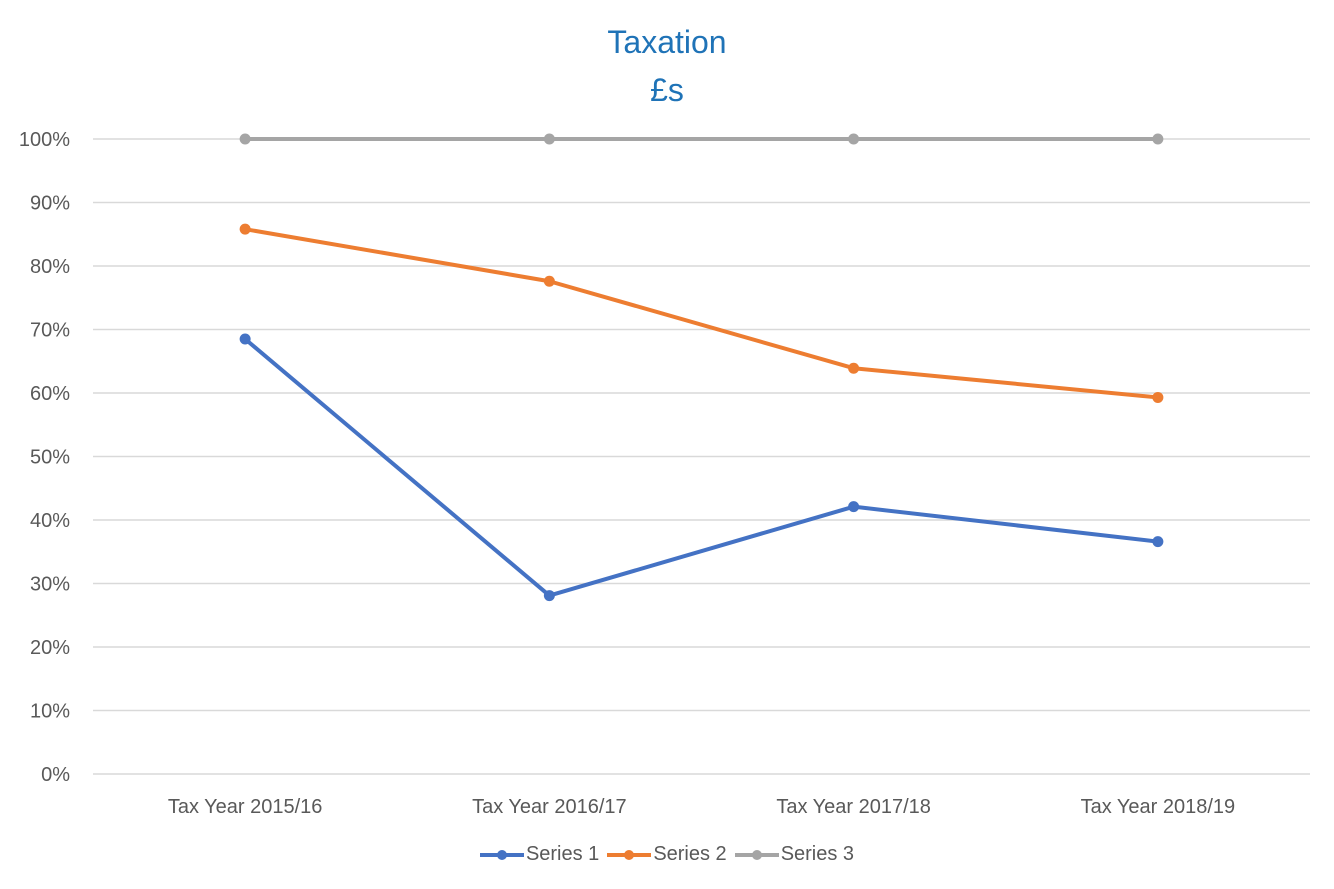  I want to click on y-tick-label: 20%, so click(50, 648).